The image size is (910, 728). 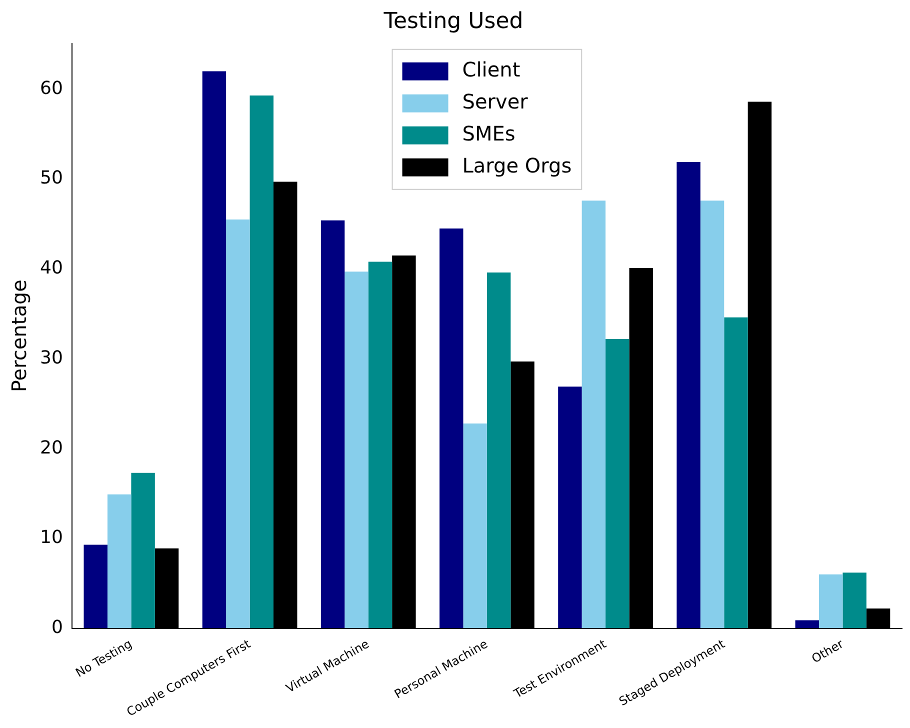 What do you see at coordinates (495, 102) in the screenshot?
I see `legend-label: Server` at bounding box center [495, 102].